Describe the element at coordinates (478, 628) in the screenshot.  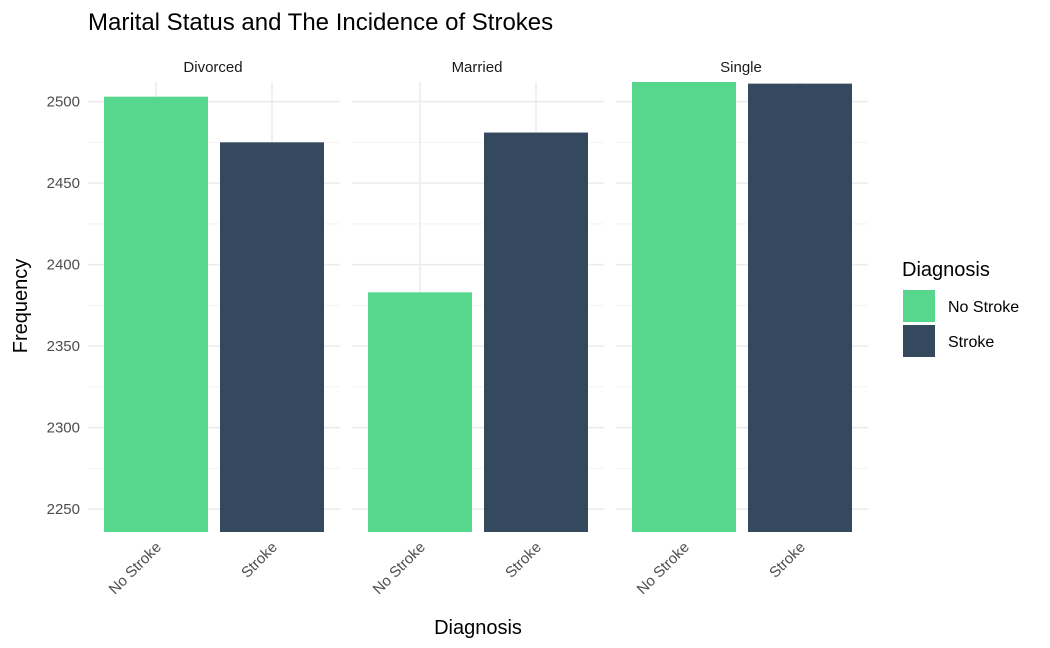
I see `x-axis-title: Diagnosis` at that location.